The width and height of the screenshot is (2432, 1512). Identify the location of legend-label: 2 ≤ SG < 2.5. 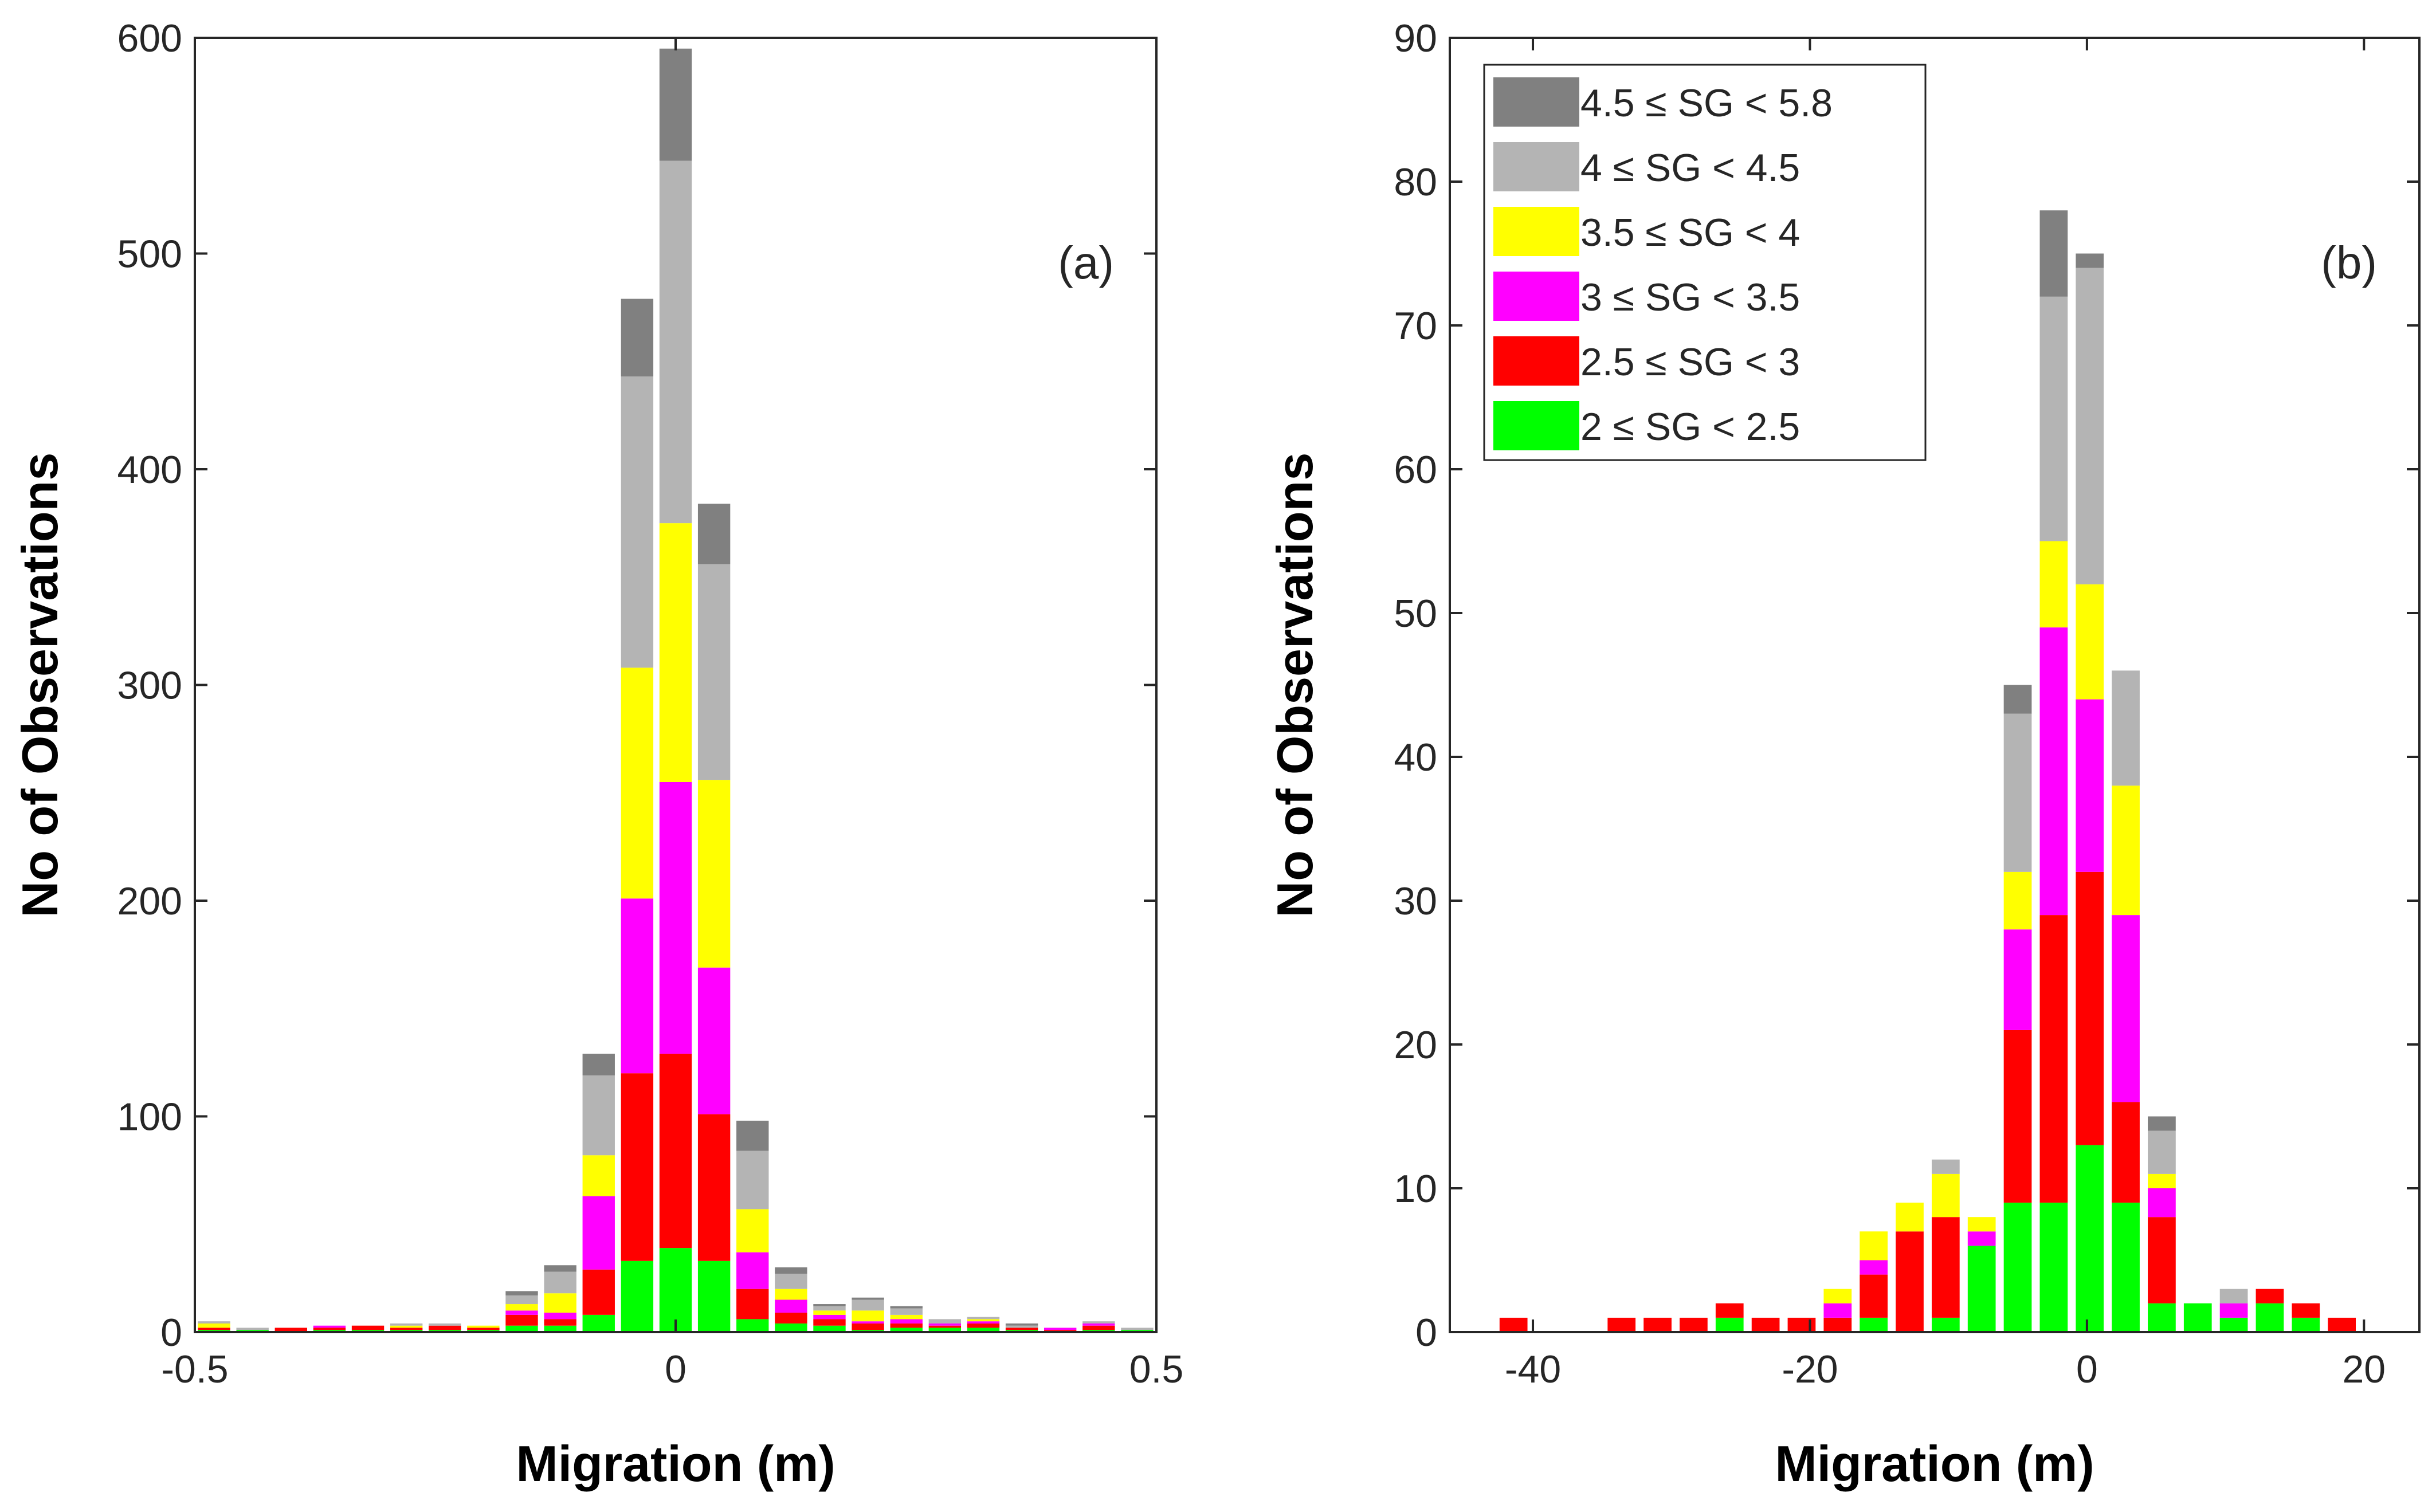
(1690, 427).